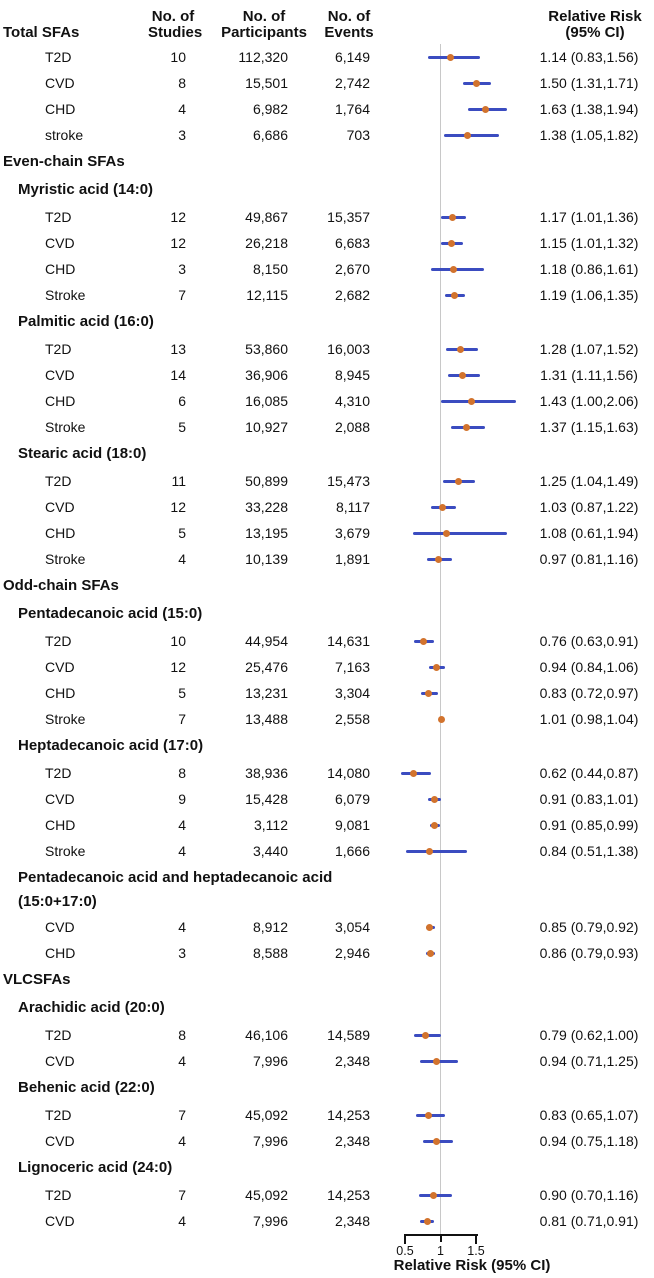  Describe the element at coordinates (86, 321) in the screenshot. I see `section-header: Palmitic acid (16:0)` at that location.